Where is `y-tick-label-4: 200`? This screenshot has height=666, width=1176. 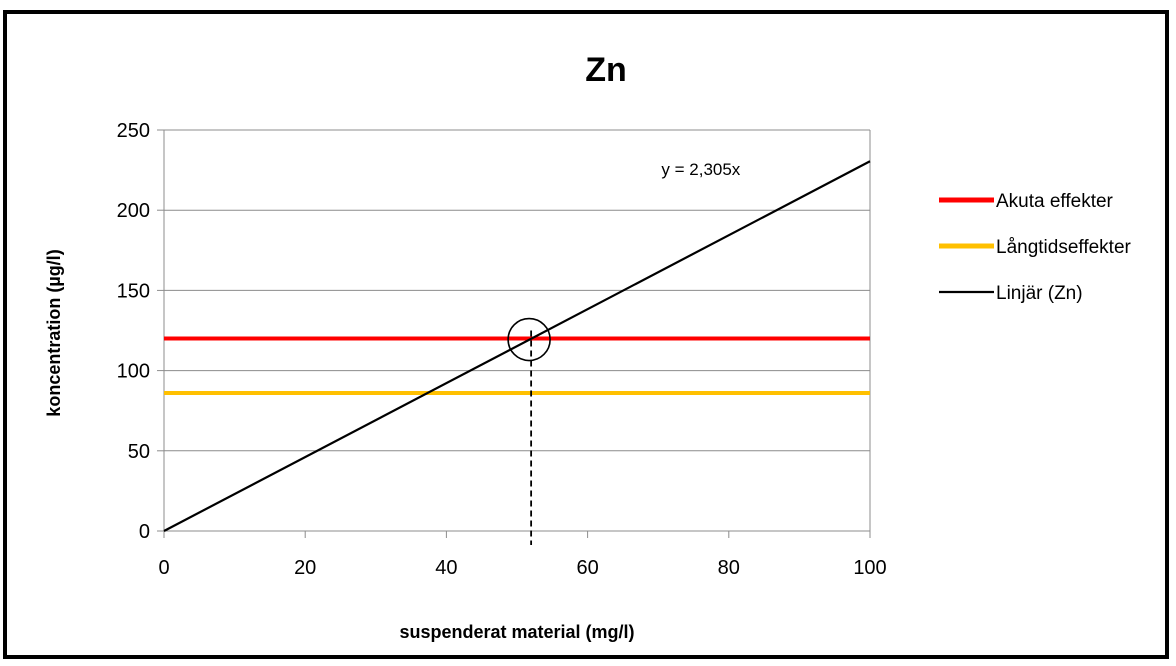
y-tick-label-4: 200 is located at coordinates (133, 211).